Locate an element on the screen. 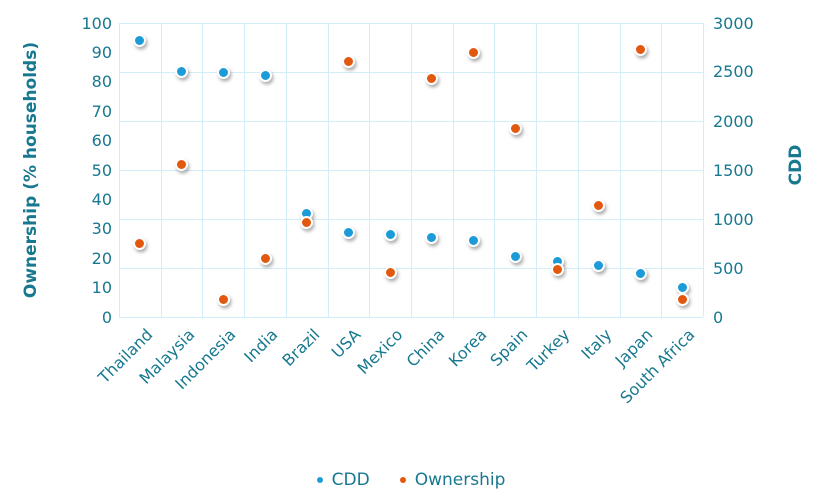 The image size is (831, 503). left-axis-tick: 100 is located at coordinates (96, 23).